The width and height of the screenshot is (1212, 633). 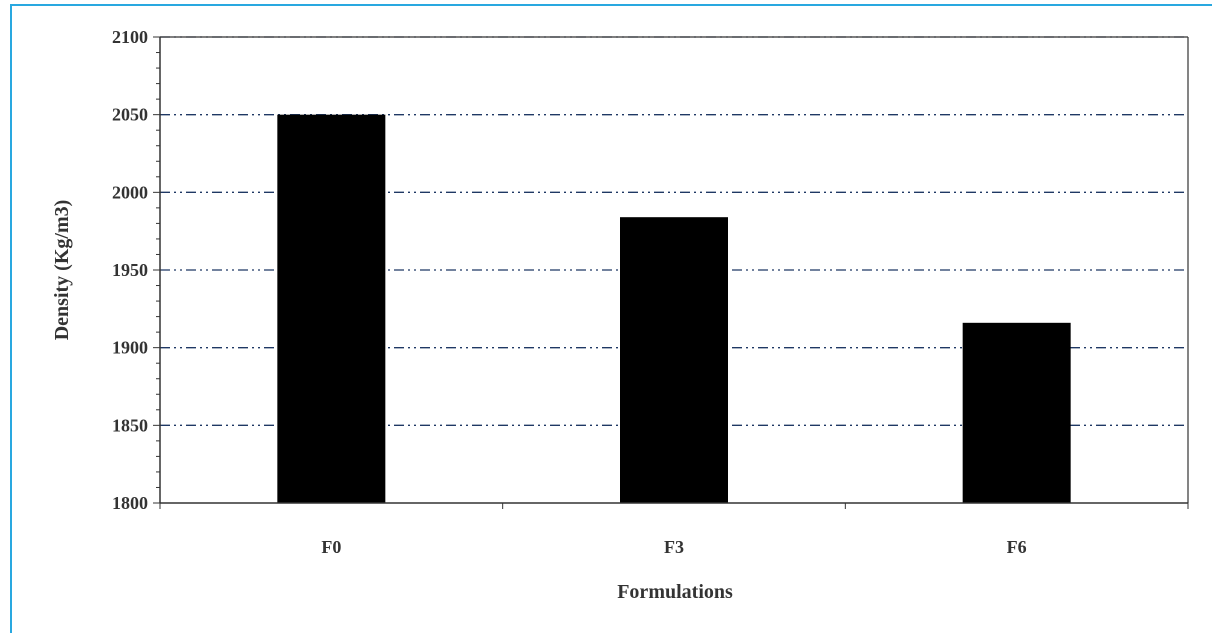 What do you see at coordinates (130, 192) in the screenshot?
I see `y-tick-label-2000: 2000` at bounding box center [130, 192].